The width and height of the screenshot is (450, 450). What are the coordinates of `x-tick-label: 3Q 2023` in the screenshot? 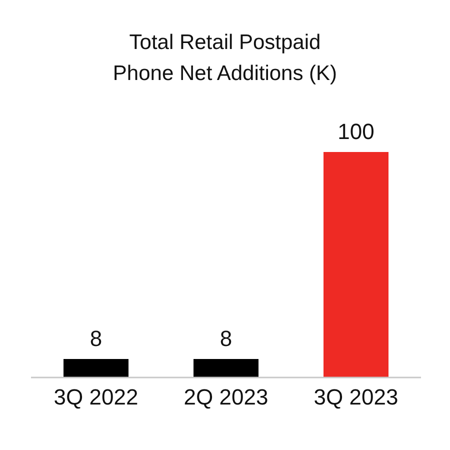 It's located at (356, 397).